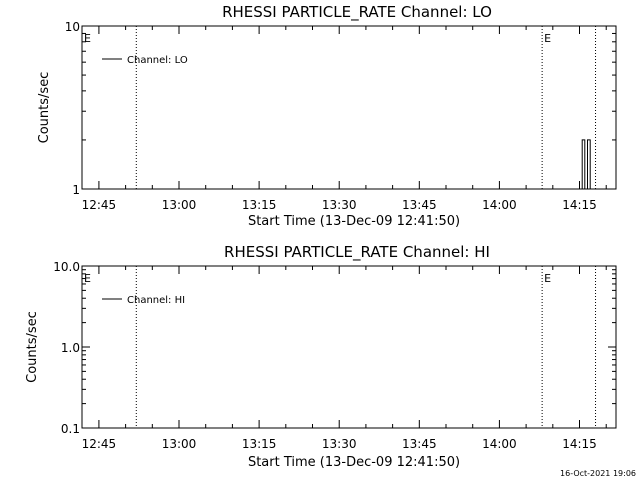  What do you see at coordinates (598, 473) in the screenshot?
I see `footer-timestamp: 16-Oct-2021 19:06` at bounding box center [598, 473].